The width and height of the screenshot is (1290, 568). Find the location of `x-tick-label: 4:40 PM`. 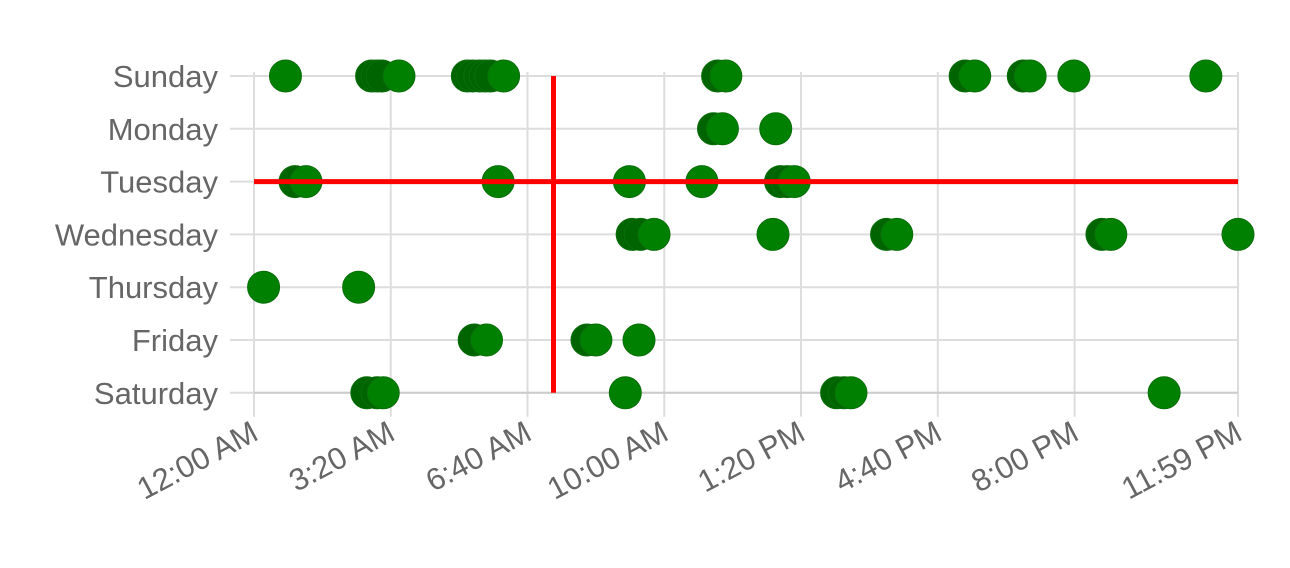

x-tick-label: 4:40 PM is located at coordinates (888, 456).